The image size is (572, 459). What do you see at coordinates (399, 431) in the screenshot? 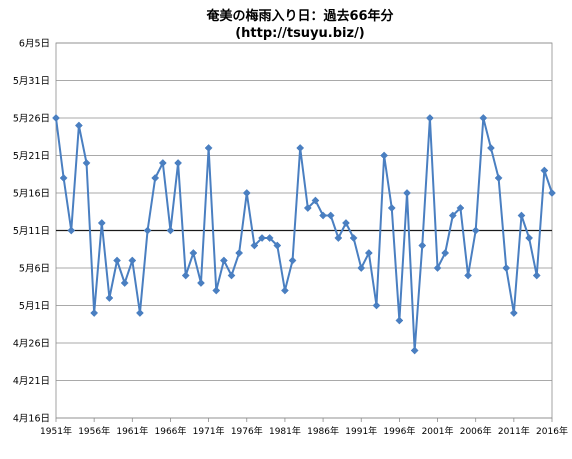
I see `x-tick-label: 1996年` at bounding box center [399, 431].